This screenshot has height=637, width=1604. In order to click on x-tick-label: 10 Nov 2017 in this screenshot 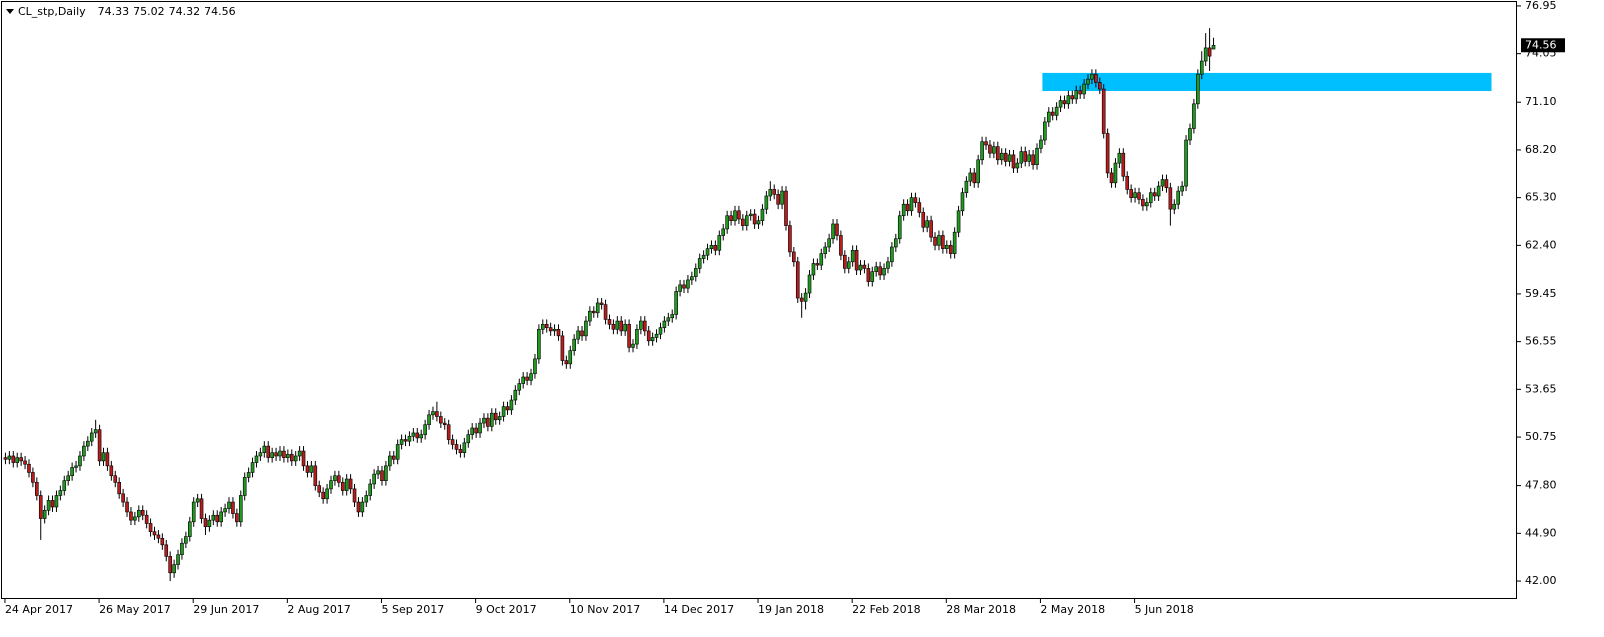, I will do `click(605, 609)`.